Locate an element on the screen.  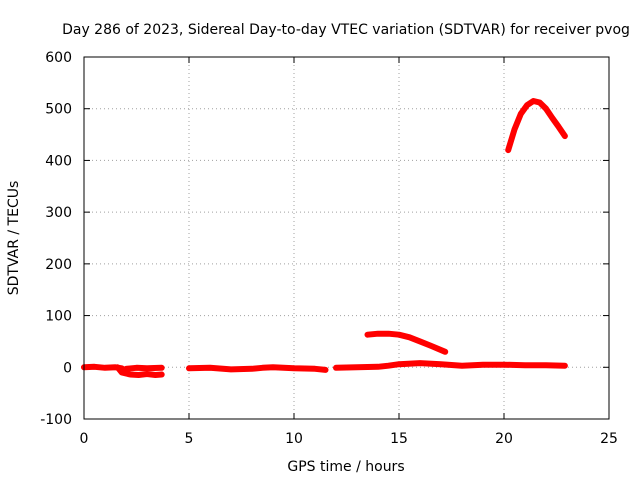
y-axis-label: SDTVAR / TECUs is located at coordinates (14, 238).